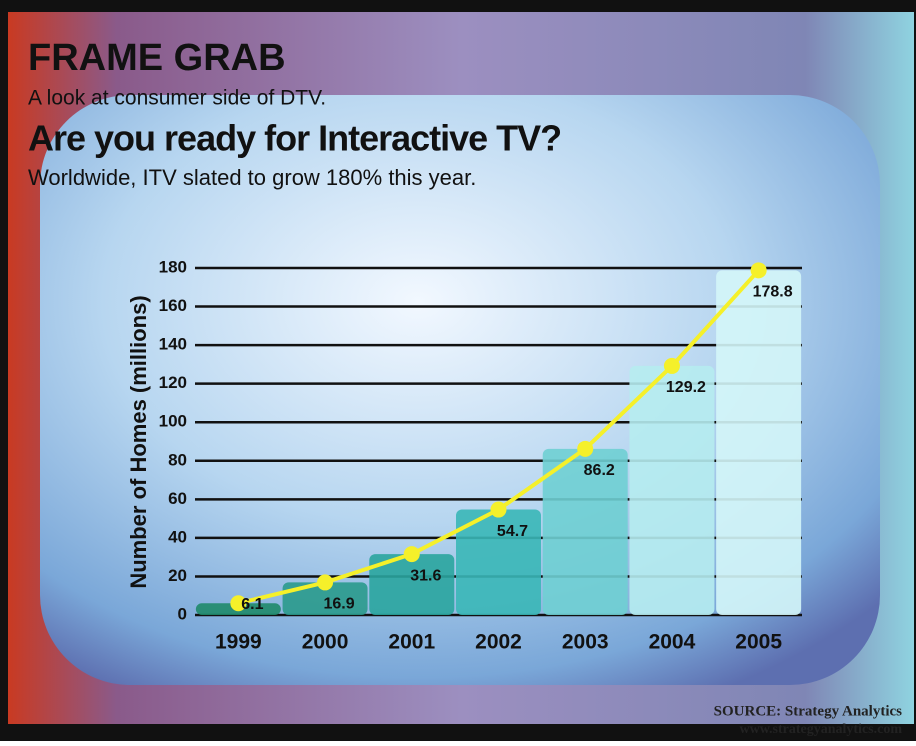 Image resolution: width=916 pixels, height=746 pixels. What do you see at coordinates (325, 642) in the screenshot?
I see `x-tick-label: 2000` at bounding box center [325, 642].